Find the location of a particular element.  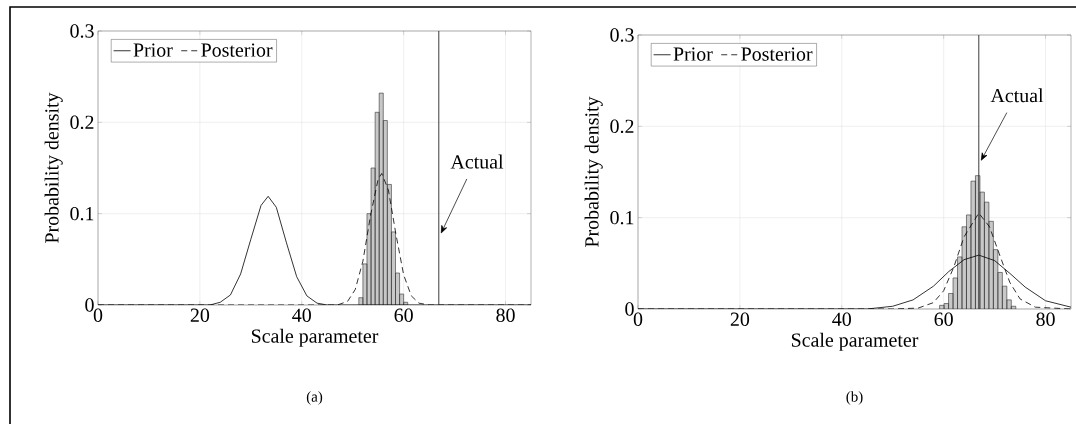

y-tick-label: 0 is located at coordinates (89, 305).